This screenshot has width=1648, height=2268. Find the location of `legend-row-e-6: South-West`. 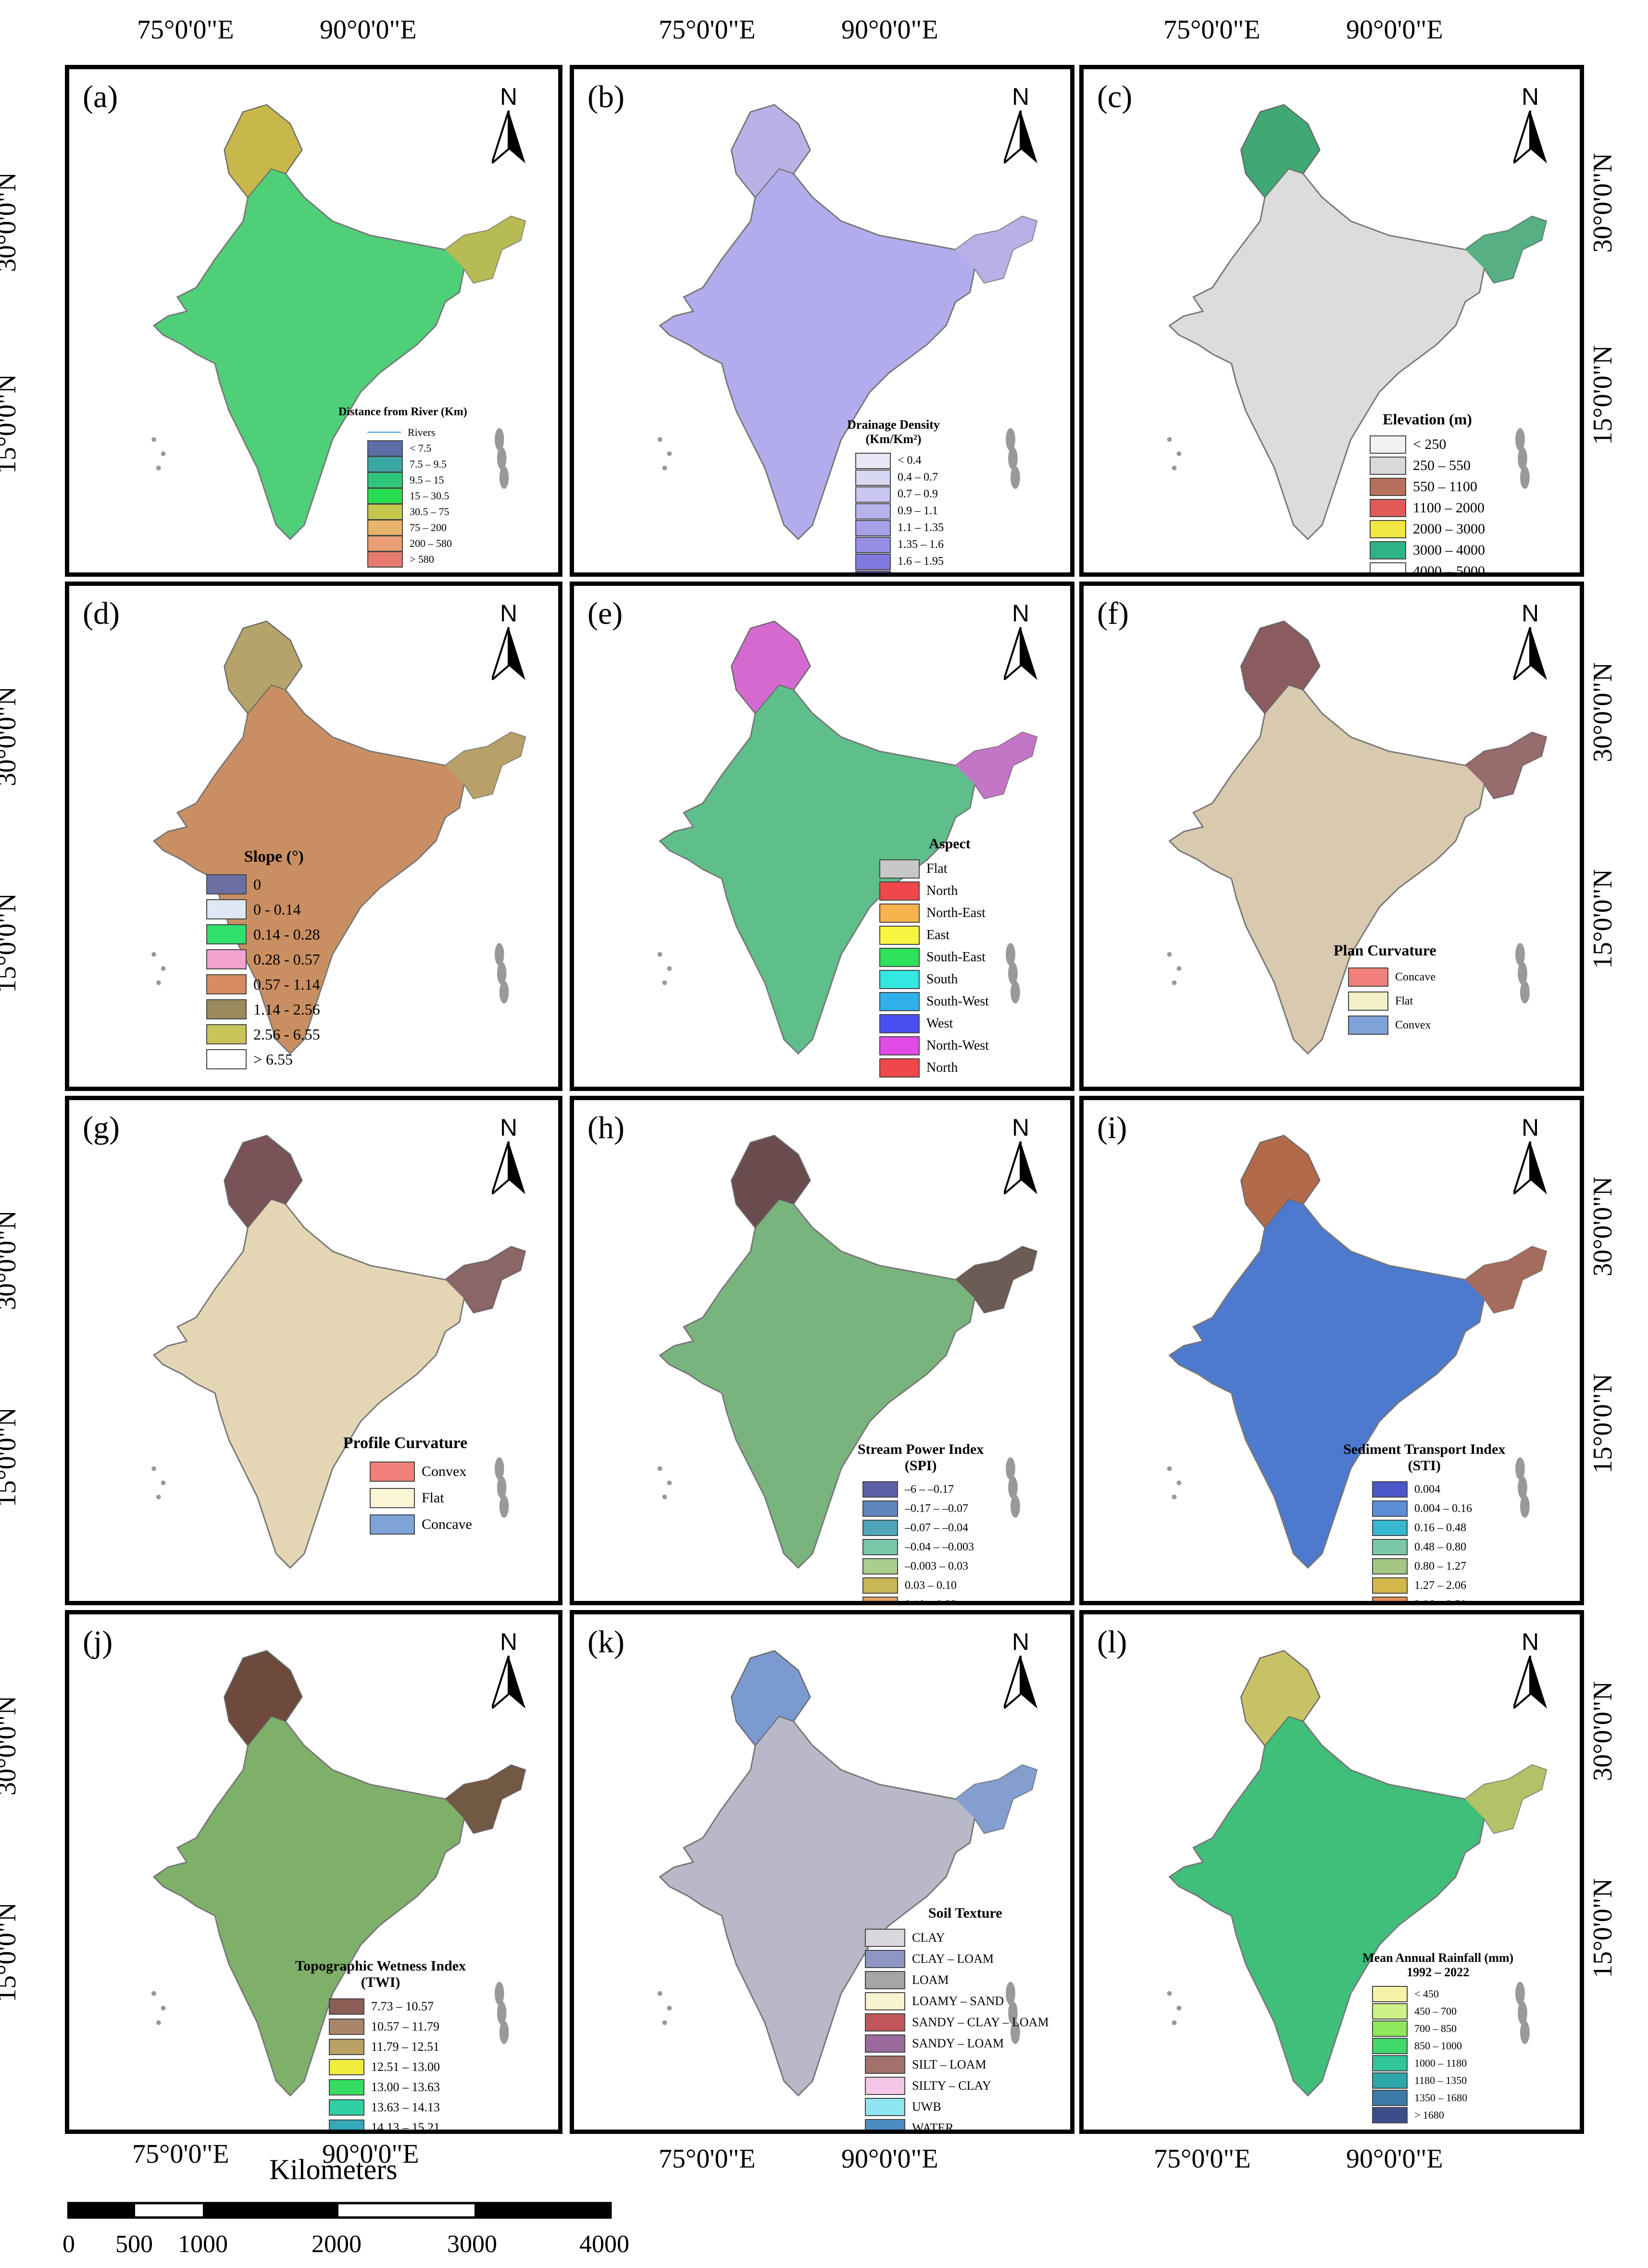

legend-row-e-6: South-West is located at coordinates (934, 1002).